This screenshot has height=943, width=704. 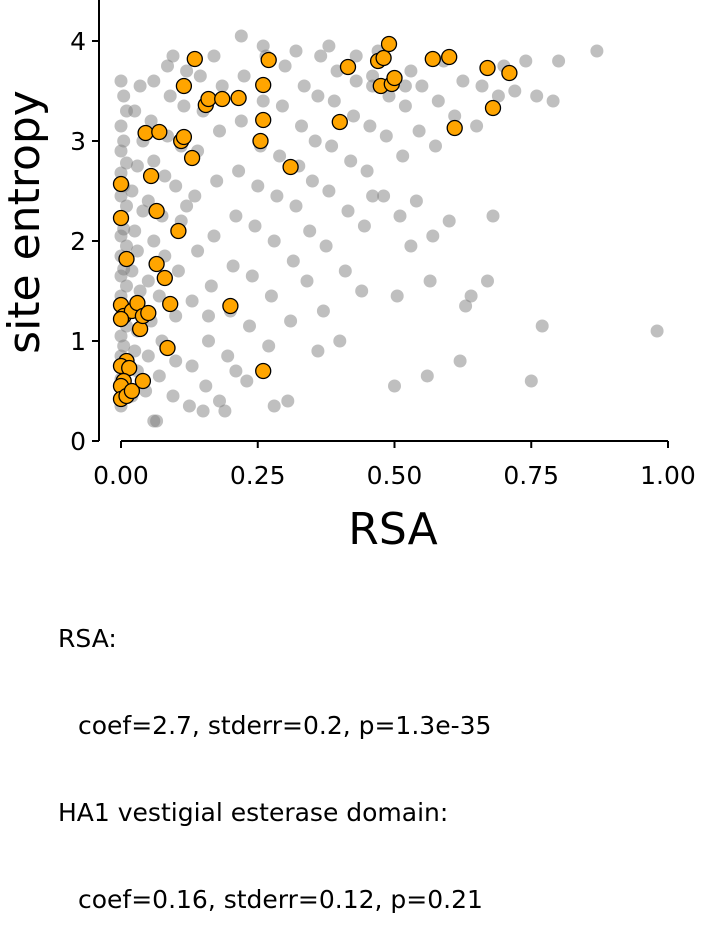 I want to click on x-tick-label: 0.25, so click(x=258, y=475).